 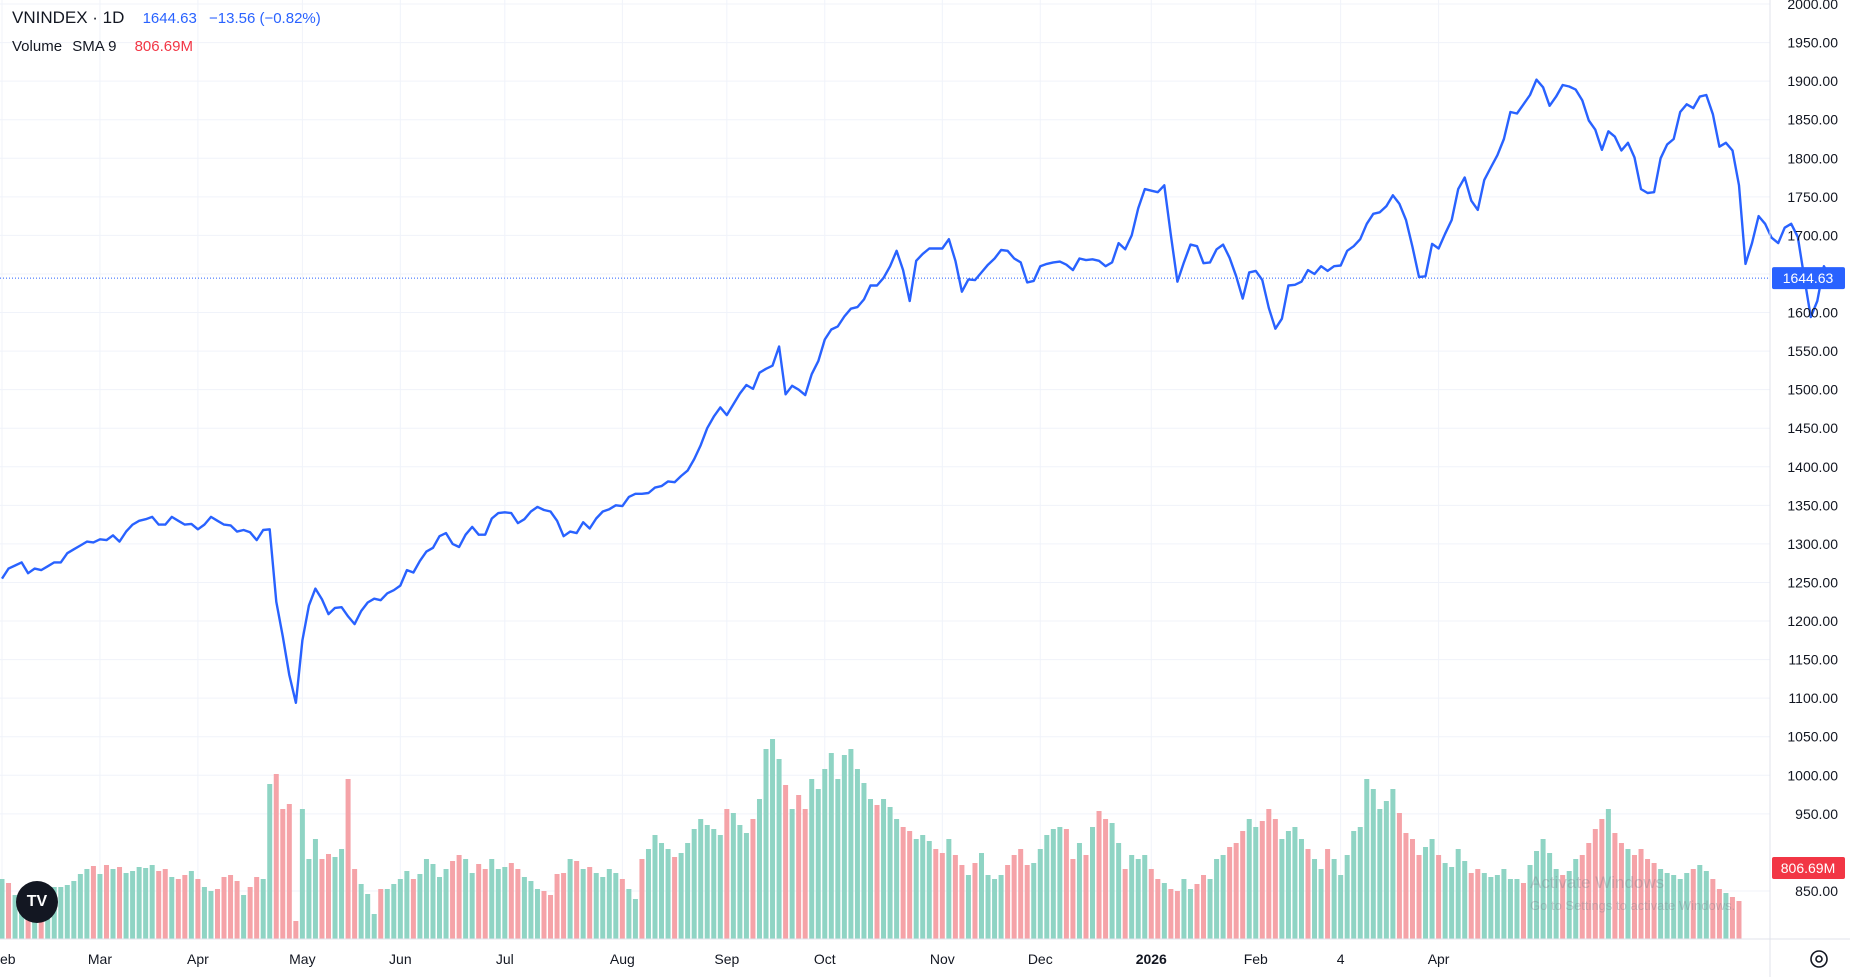 I want to click on time-tick-label: Aug, so click(x=622, y=959).